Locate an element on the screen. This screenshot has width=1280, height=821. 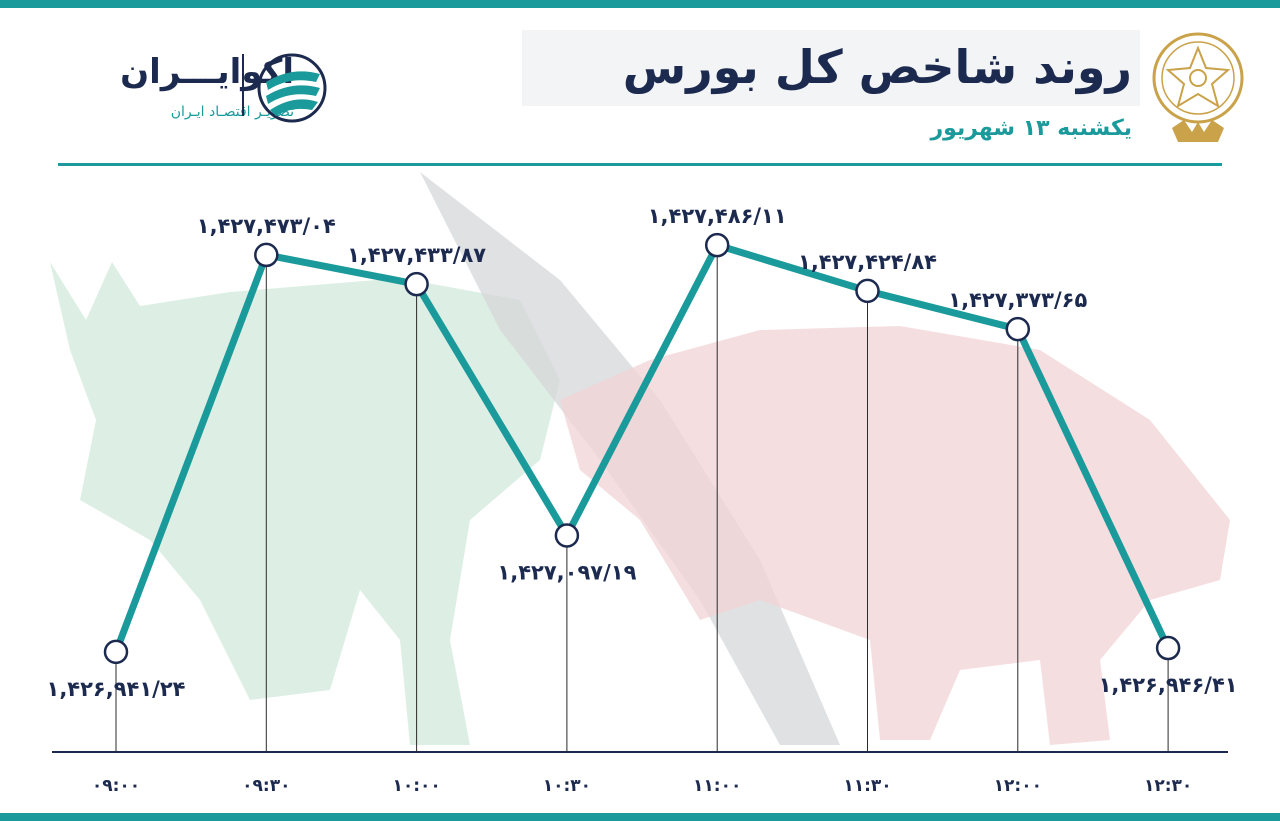
value-label: ۱,۴۲۷,۳۷۳/۶۵ is located at coordinates (1017, 300).